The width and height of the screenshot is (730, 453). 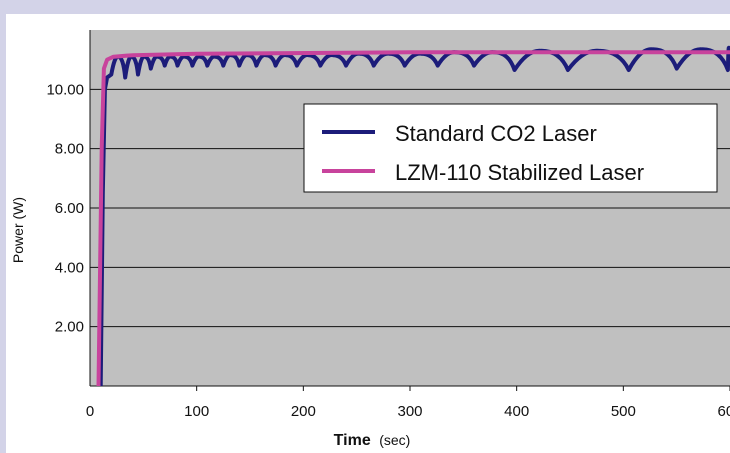 What do you see at coordinates (18, 230) in the screenshot?
I see `y-axis-title: Power (W)` at bounding box center [18, 230].